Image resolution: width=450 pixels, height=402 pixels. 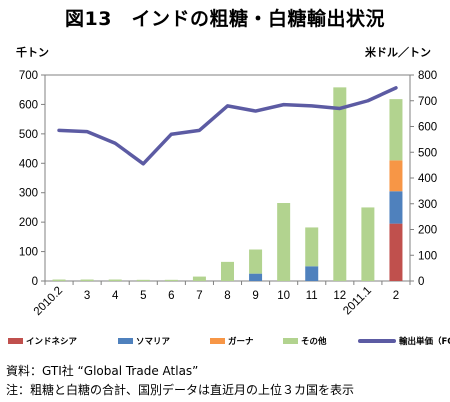 I want to click on legend-label: その他, so click(x=314, y=342).